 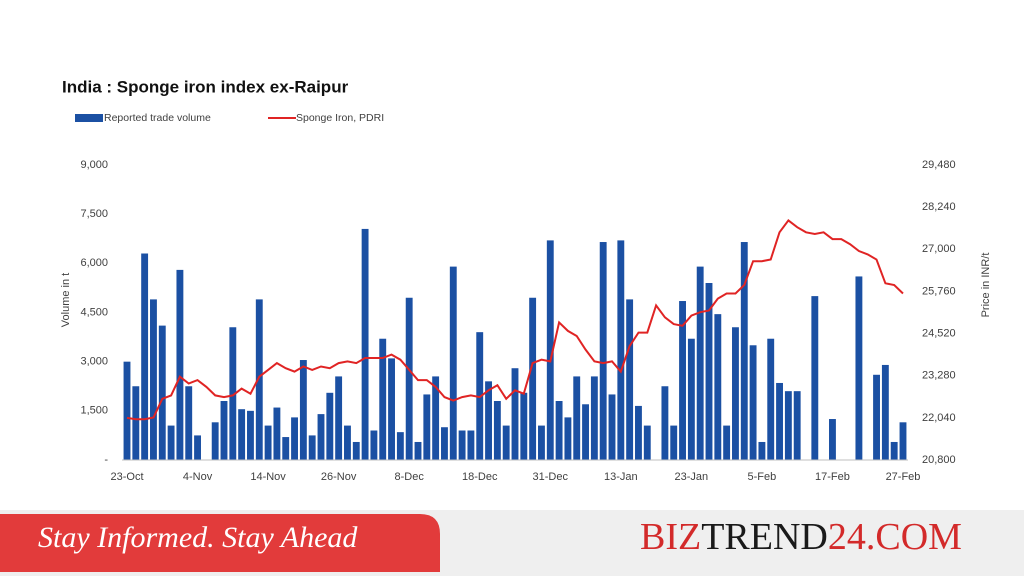 I want to click on x-tick-label: 14-Nov, so click(x=268, y=477).